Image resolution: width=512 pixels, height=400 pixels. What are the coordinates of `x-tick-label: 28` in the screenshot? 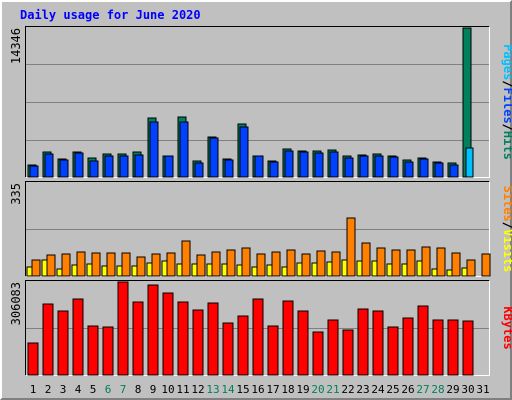 It's located at (437, 389).